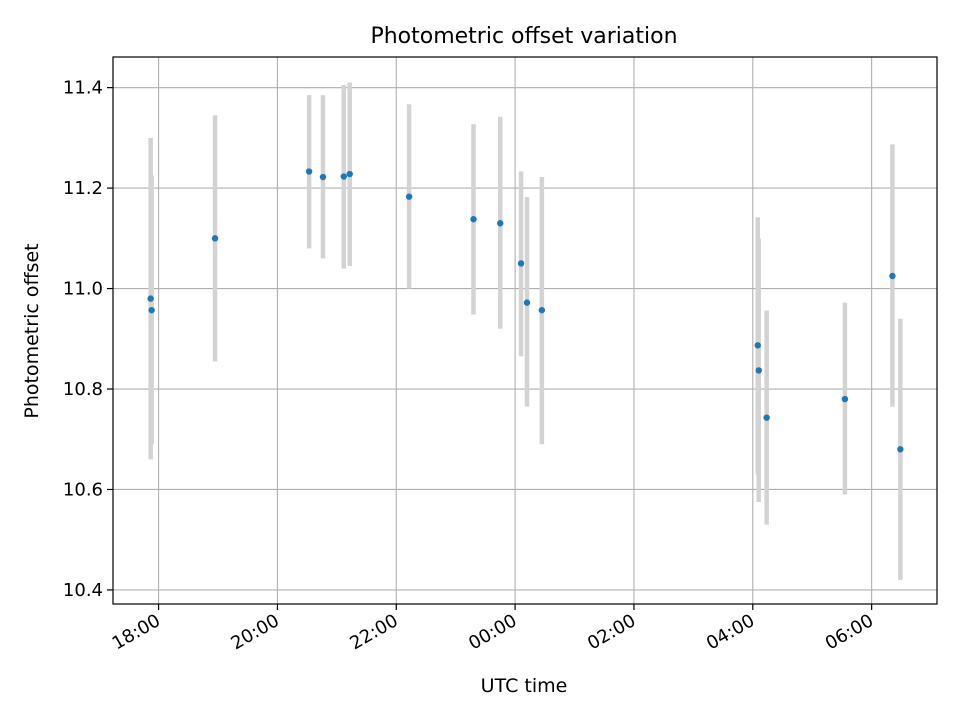  What do you see at coordinates (523, 36) in the screenshot?
I see `chart-title: Photometric offset variation` at bounding box center [523, 36].